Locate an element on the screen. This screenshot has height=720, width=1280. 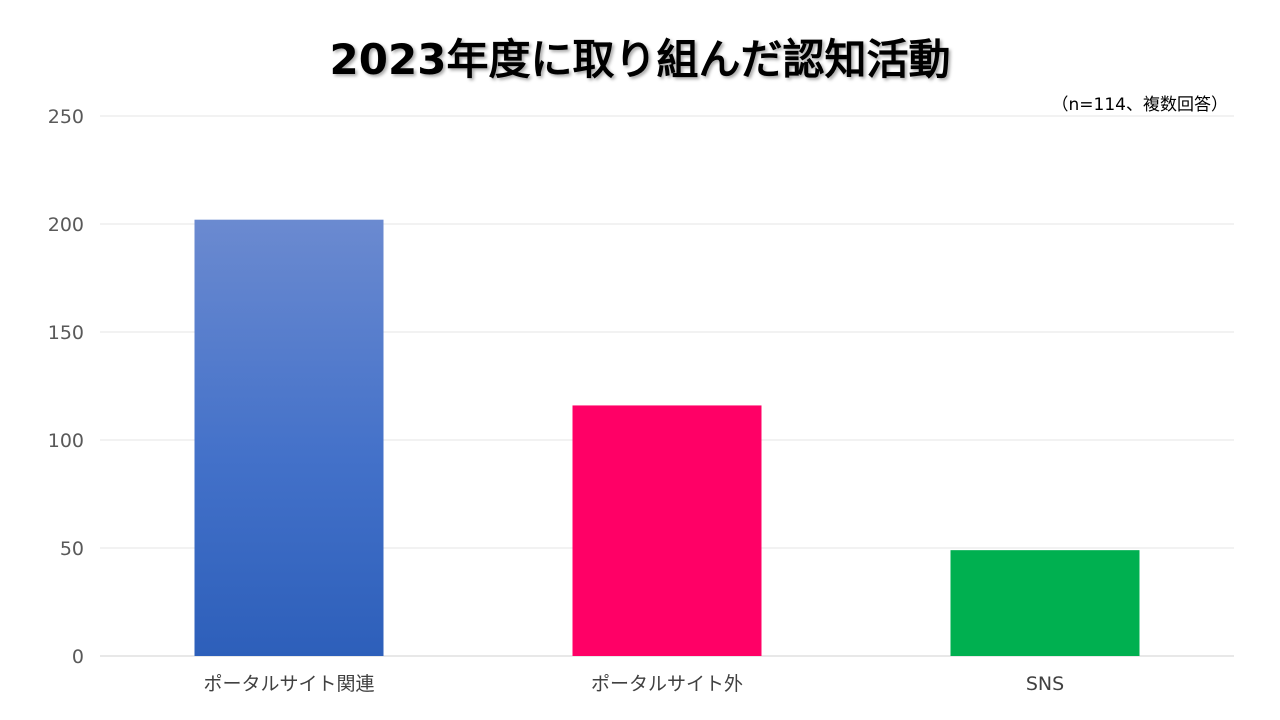
category-label: ポータルサイト外 is located at coordinates (667, 684).